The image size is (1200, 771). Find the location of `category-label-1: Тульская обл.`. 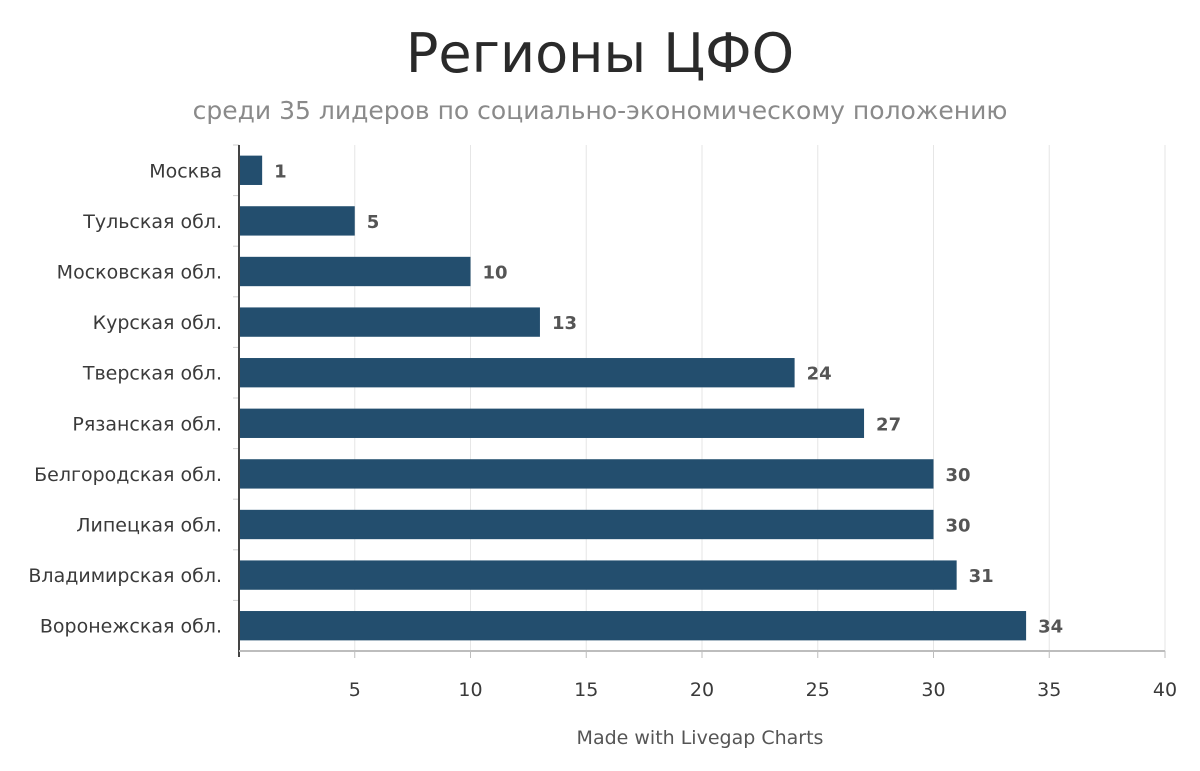

category-label-1: Тульская обл. is located at coordinates (152, 222).